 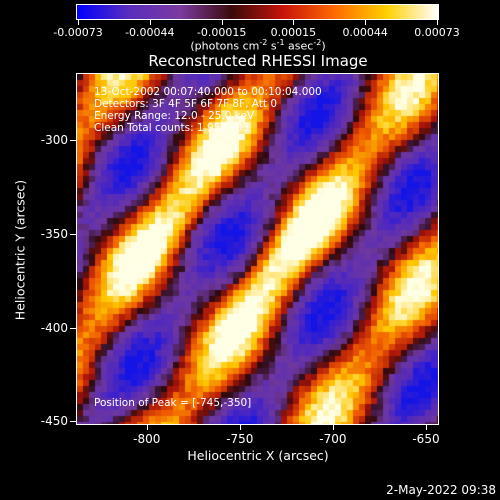 I want to click on info-clean-counts: Clean Total counts: 1.95E+03, so click(x=172, y=128).